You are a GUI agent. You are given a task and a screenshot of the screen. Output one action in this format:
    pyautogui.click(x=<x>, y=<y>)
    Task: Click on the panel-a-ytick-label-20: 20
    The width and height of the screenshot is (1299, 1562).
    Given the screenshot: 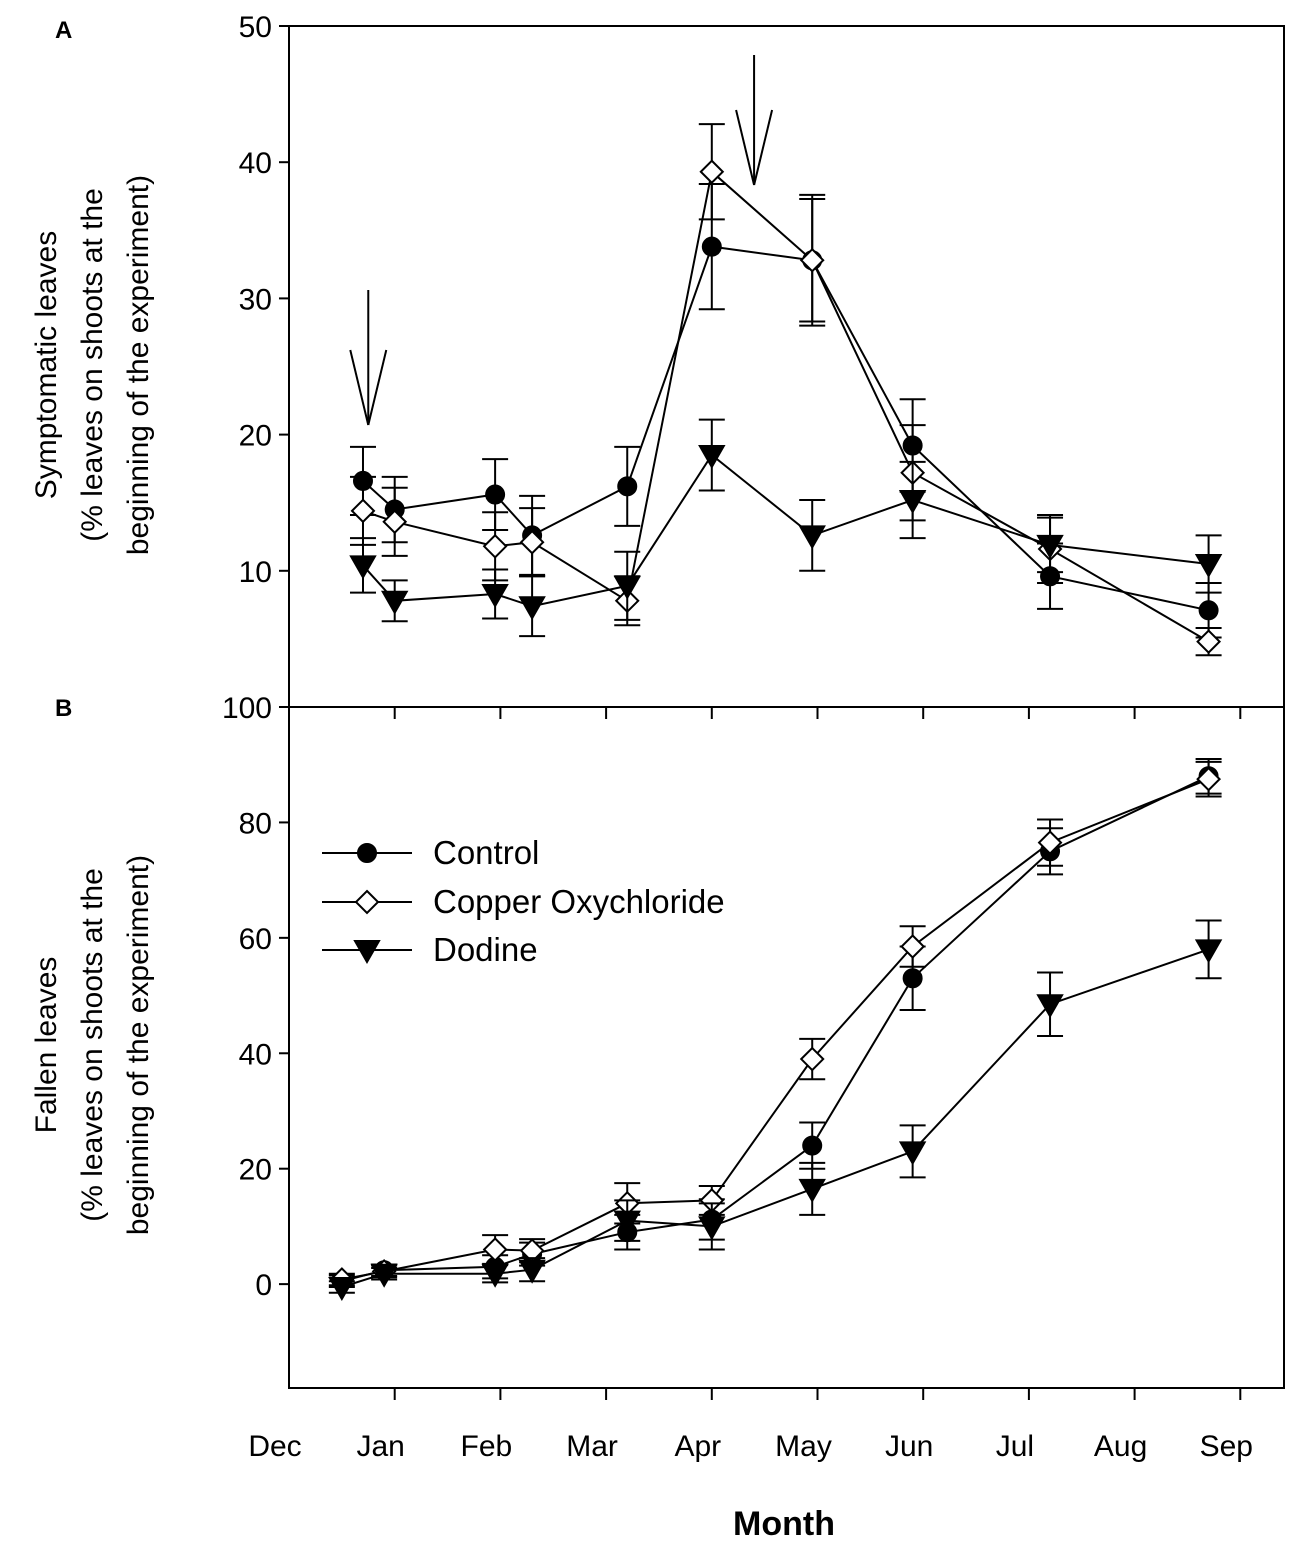 What is the action you would take?
    pyautogui.click(x=255, y=436)
    